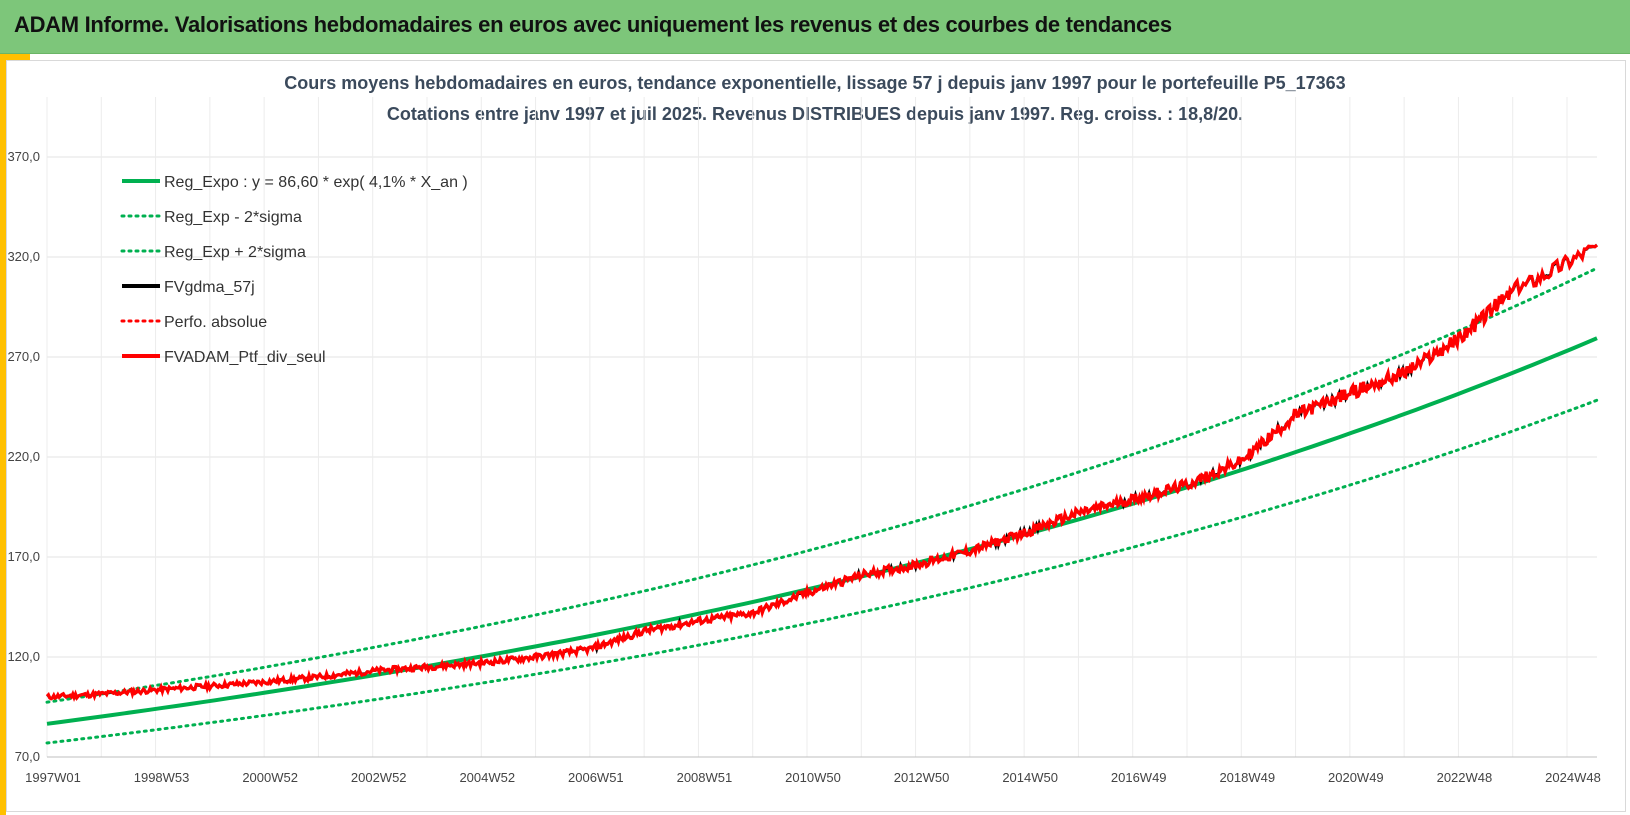 This screenshot has height=815, width=1630. What do you see at coordinates (209, 287) in the screenshot?
I see `legend-label: FVgdma_57j` at bounding box center [209, 287].